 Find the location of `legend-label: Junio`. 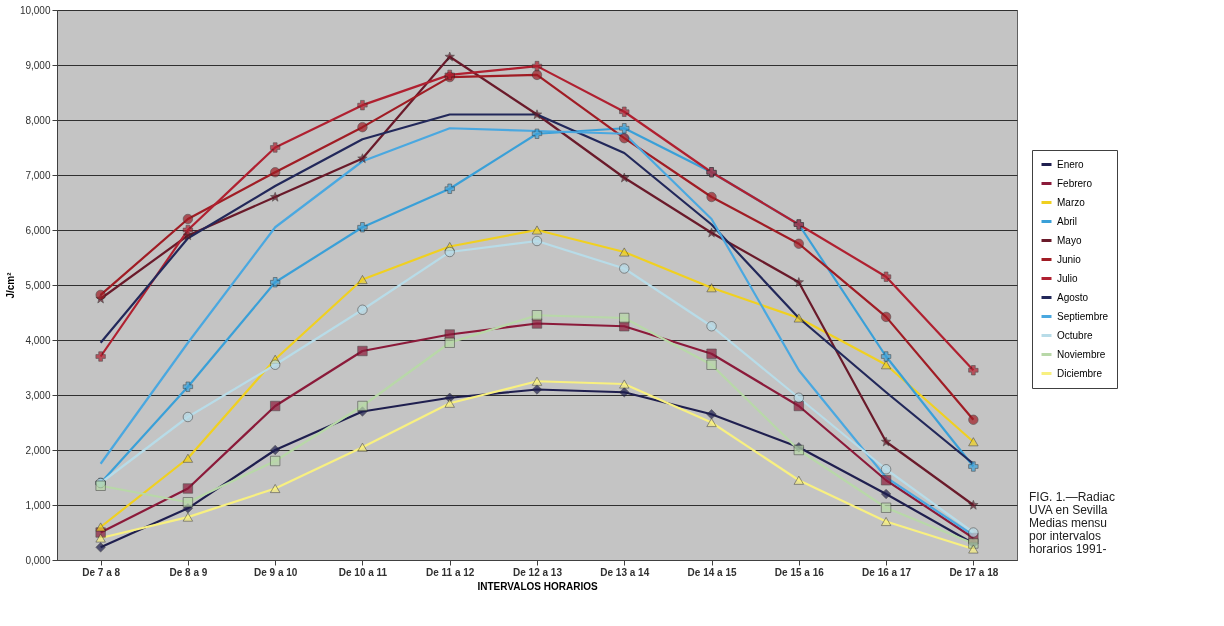

legend-label: Junio is located at coordinates (1069, 259).